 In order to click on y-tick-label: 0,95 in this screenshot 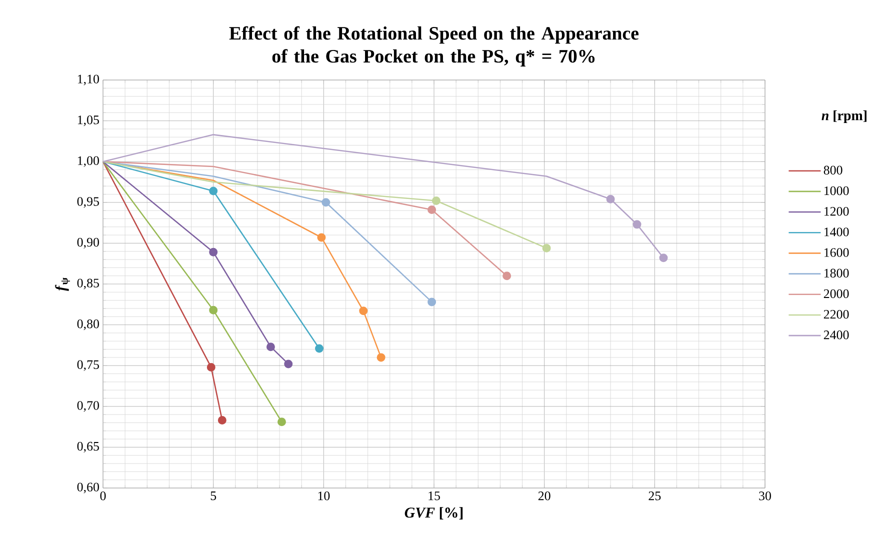, I will do `click(88, 202)`.